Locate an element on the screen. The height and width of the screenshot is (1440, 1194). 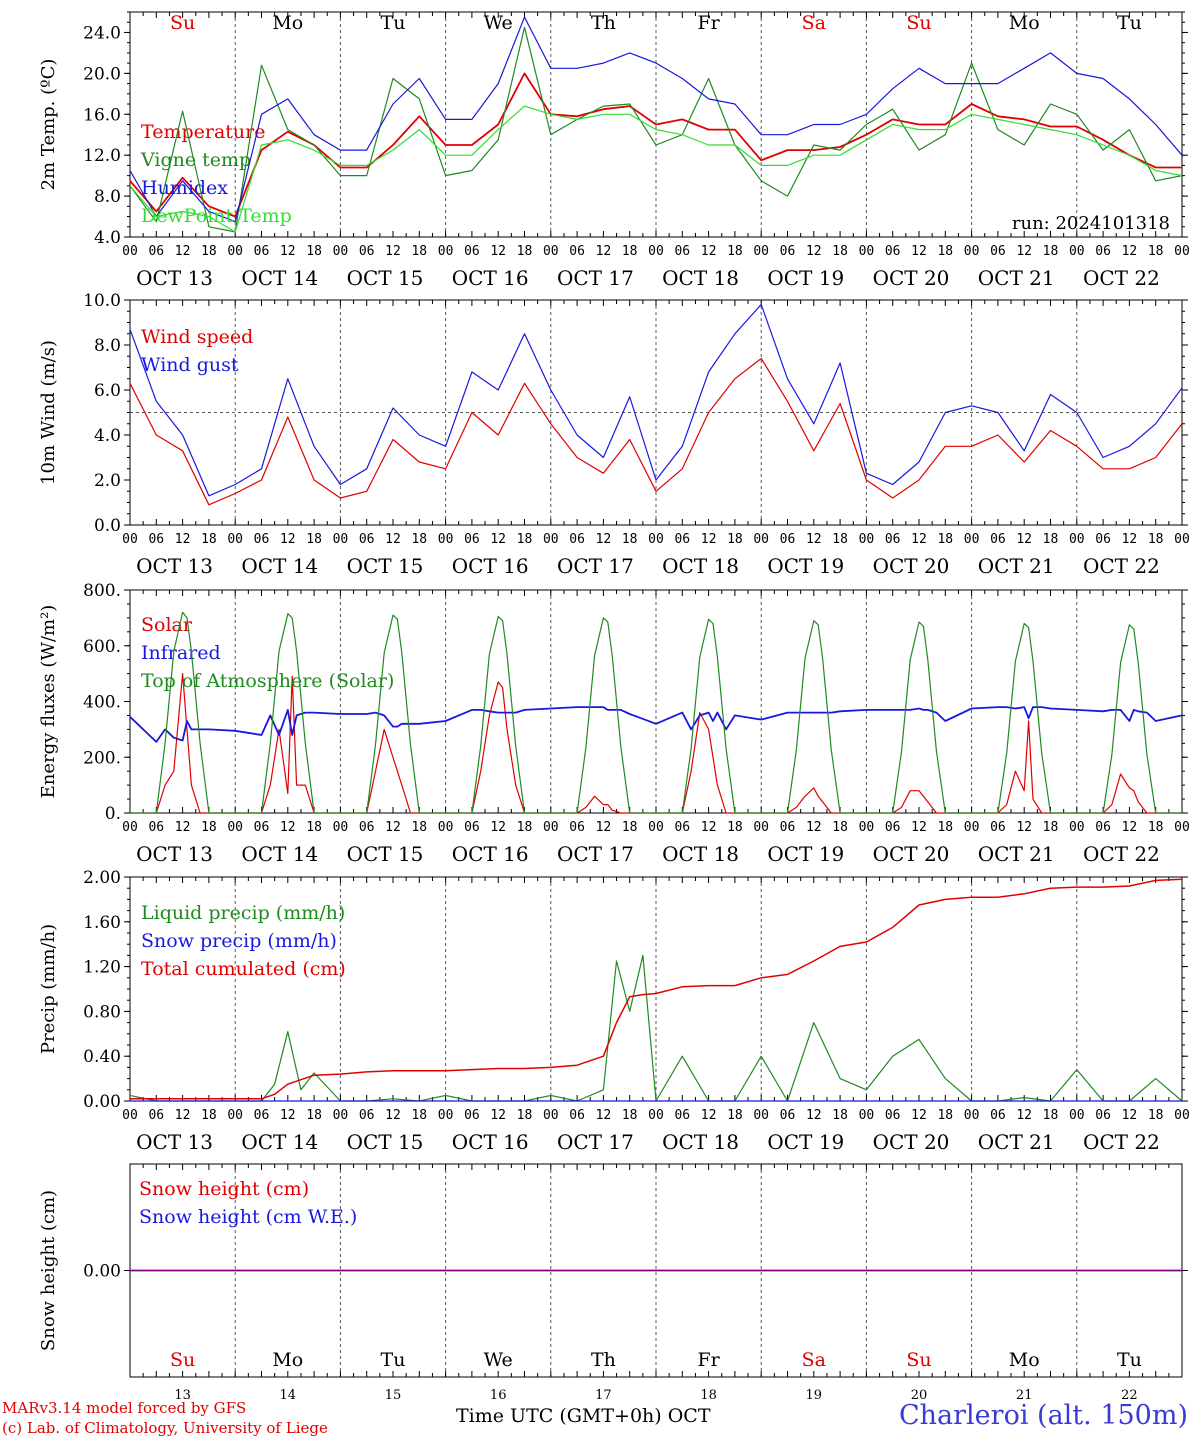
date-label: OCT 22 is located at coordinates (1121, 566).